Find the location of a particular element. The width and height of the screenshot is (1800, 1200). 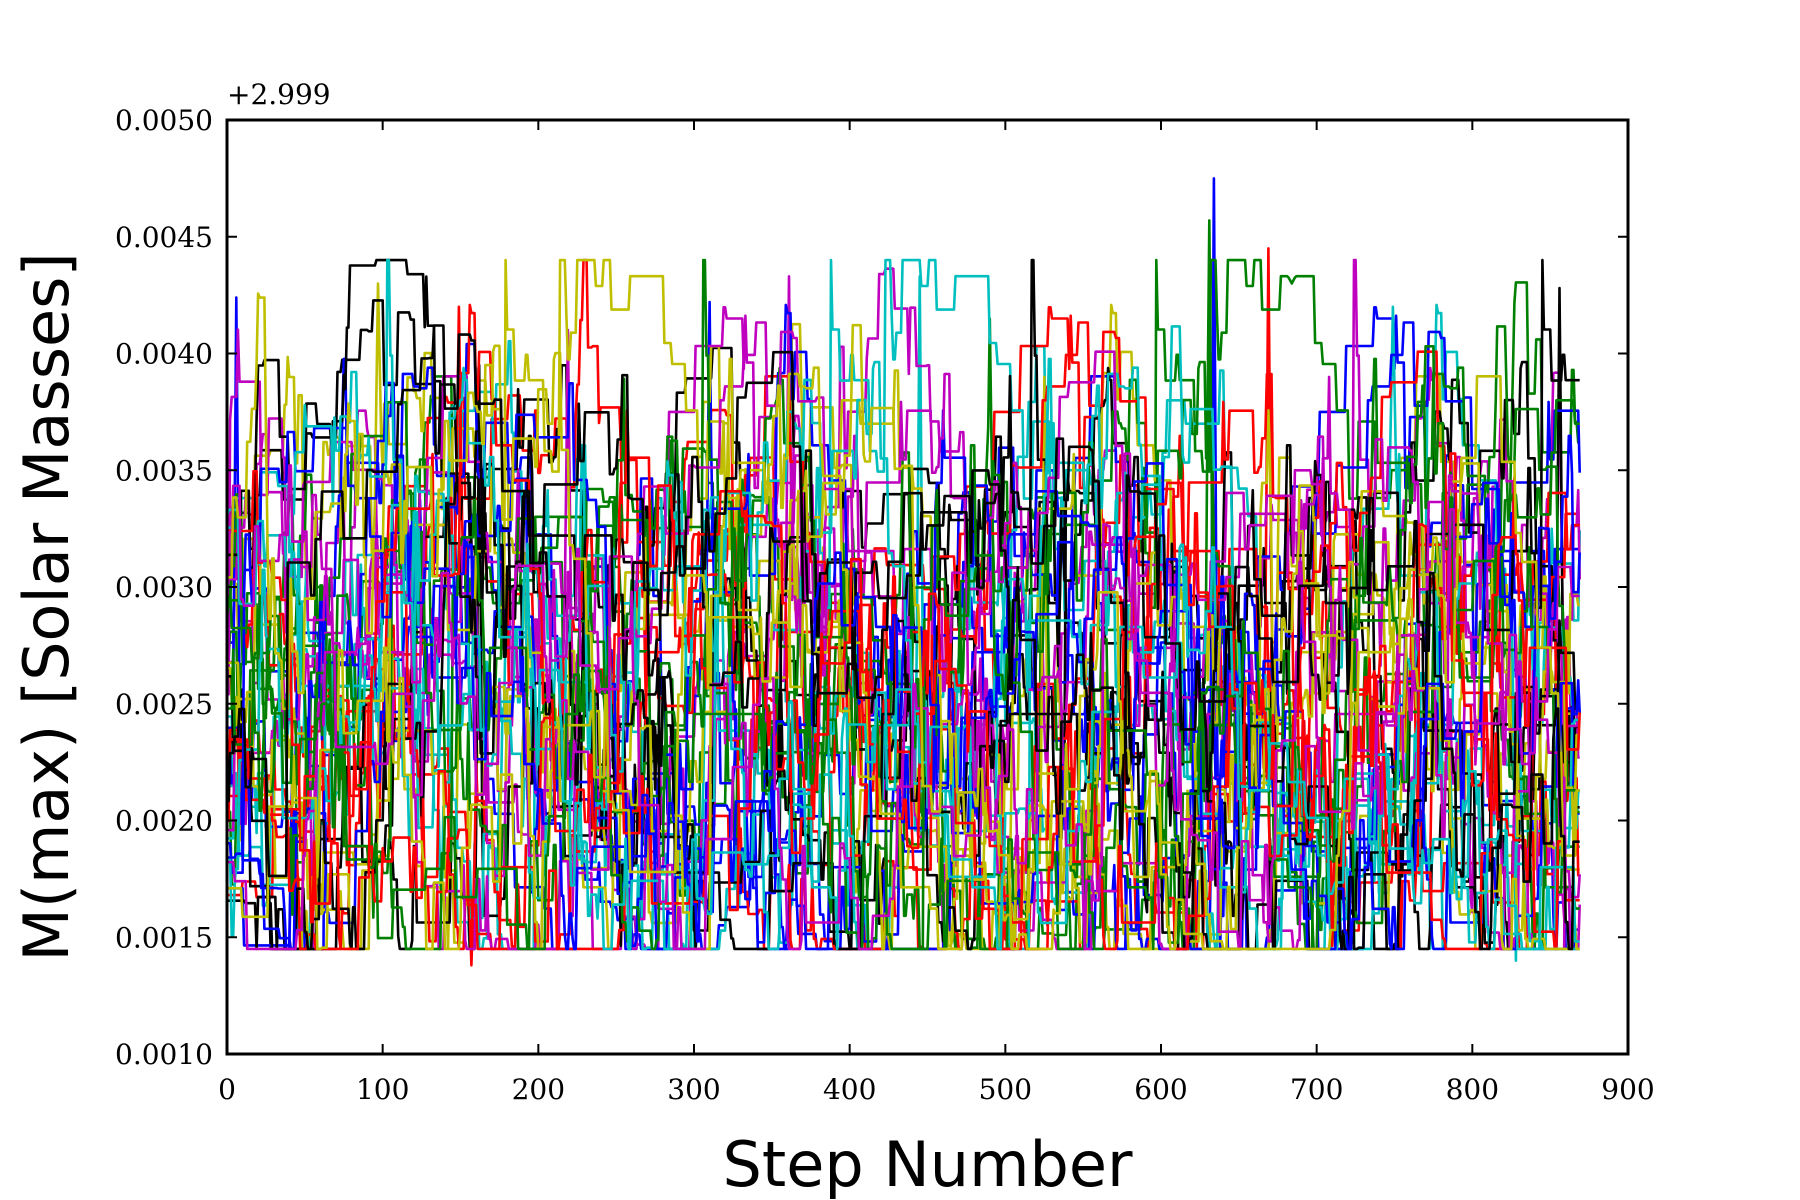

x-axis-title: Step Number is located at coordinates (928, 1164).